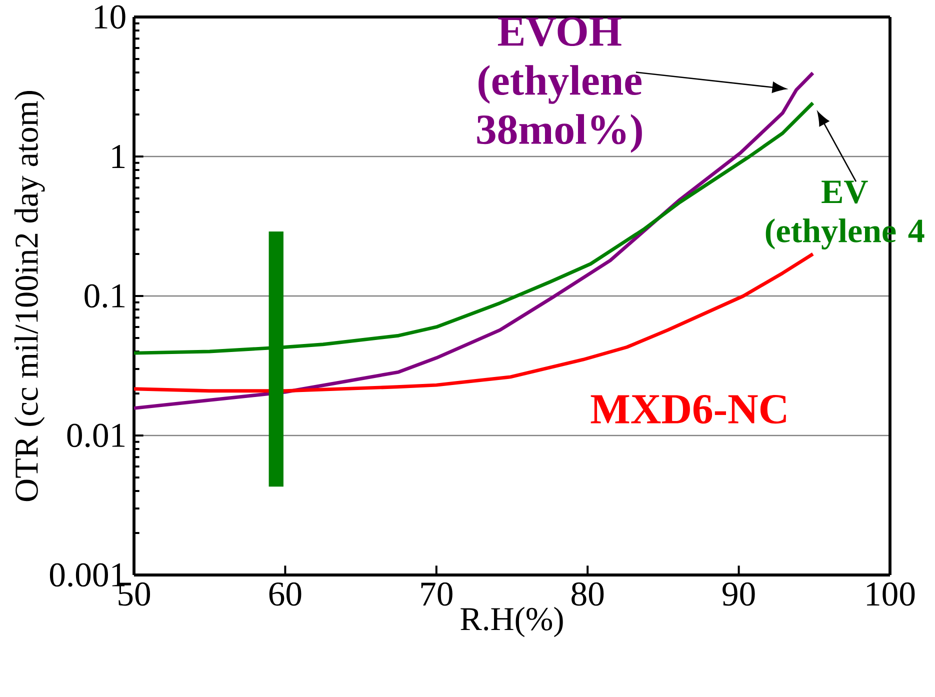 The height and width of the screenshot is (697, 935). I want to click on y-tick-label: 10, so click(110, 17).